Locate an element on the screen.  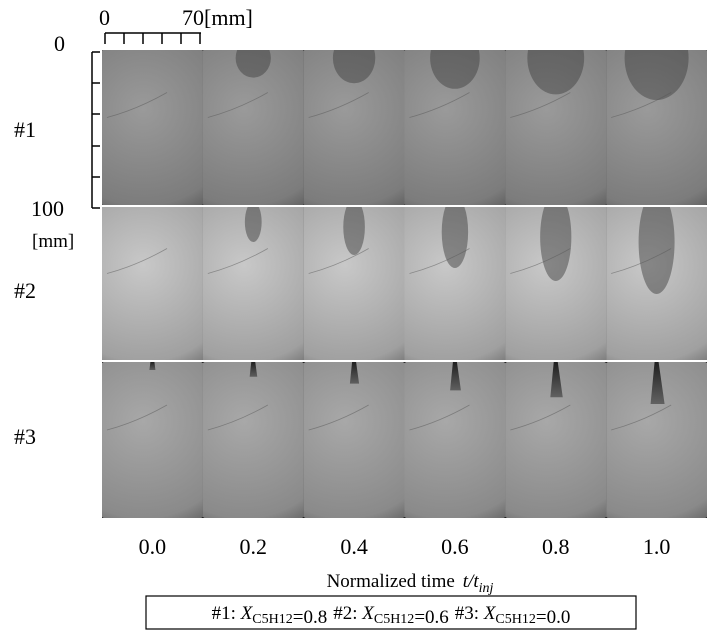
label-subscript: inj is located at coordinates (486, 588).